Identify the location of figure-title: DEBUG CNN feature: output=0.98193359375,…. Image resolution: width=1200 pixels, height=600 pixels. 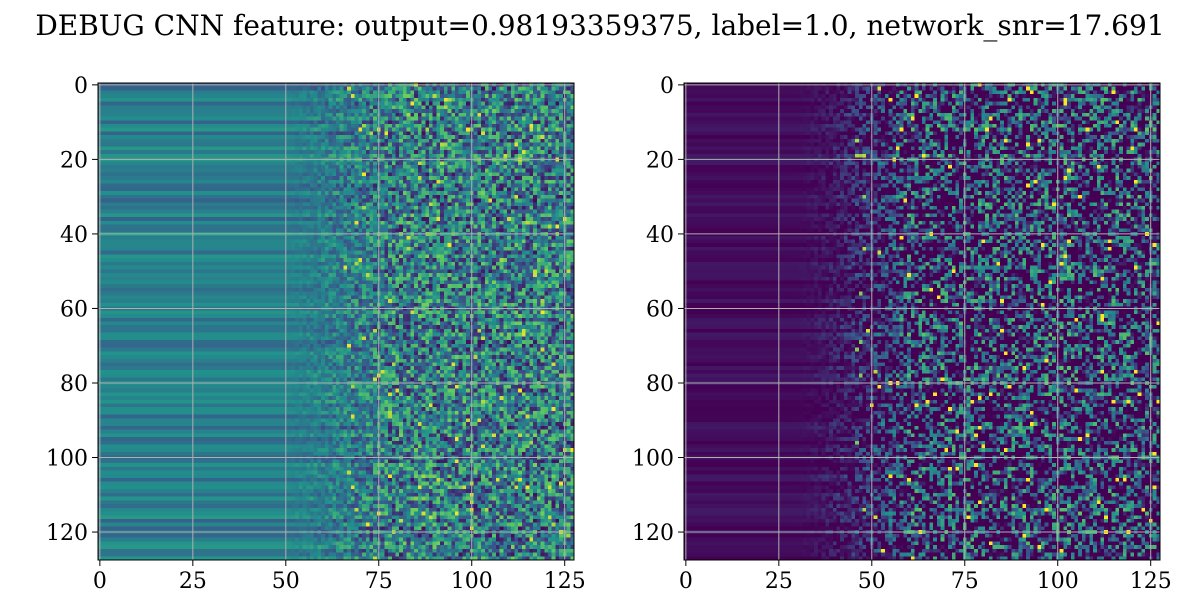
(600, 25).